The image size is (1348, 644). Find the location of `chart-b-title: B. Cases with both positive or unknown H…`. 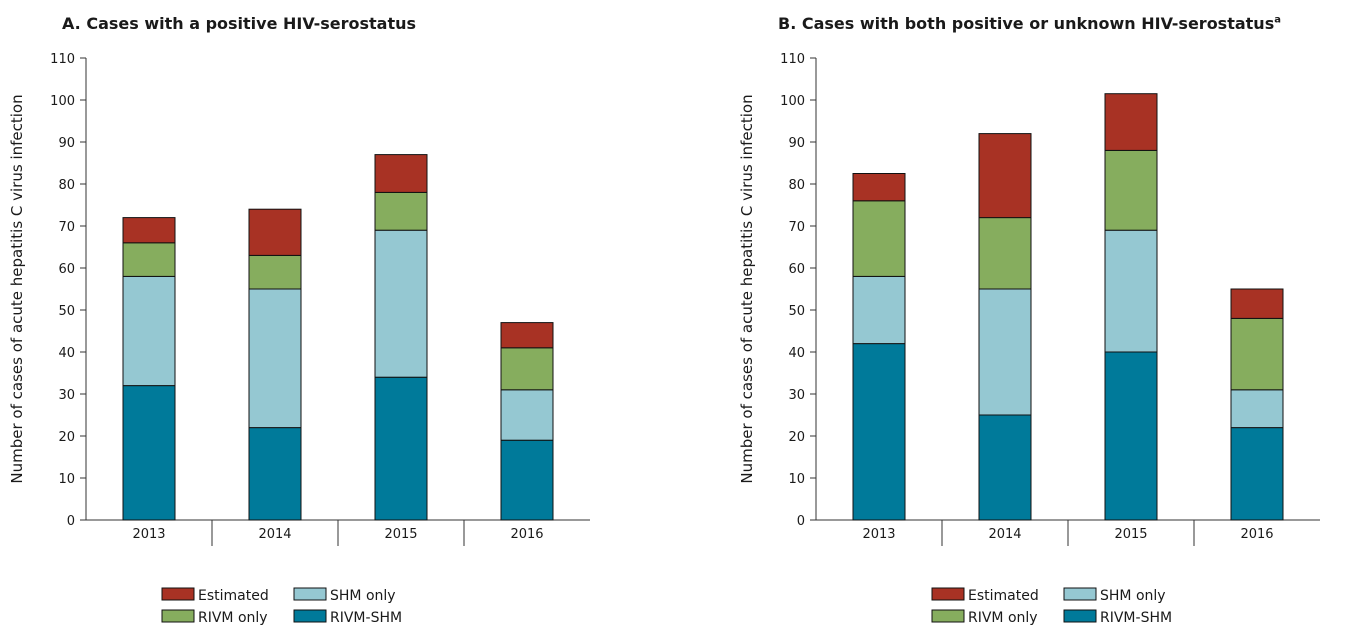

chart-b-title: B. Cases with both positive or unknown H… is located at coordinates (1029, 23).